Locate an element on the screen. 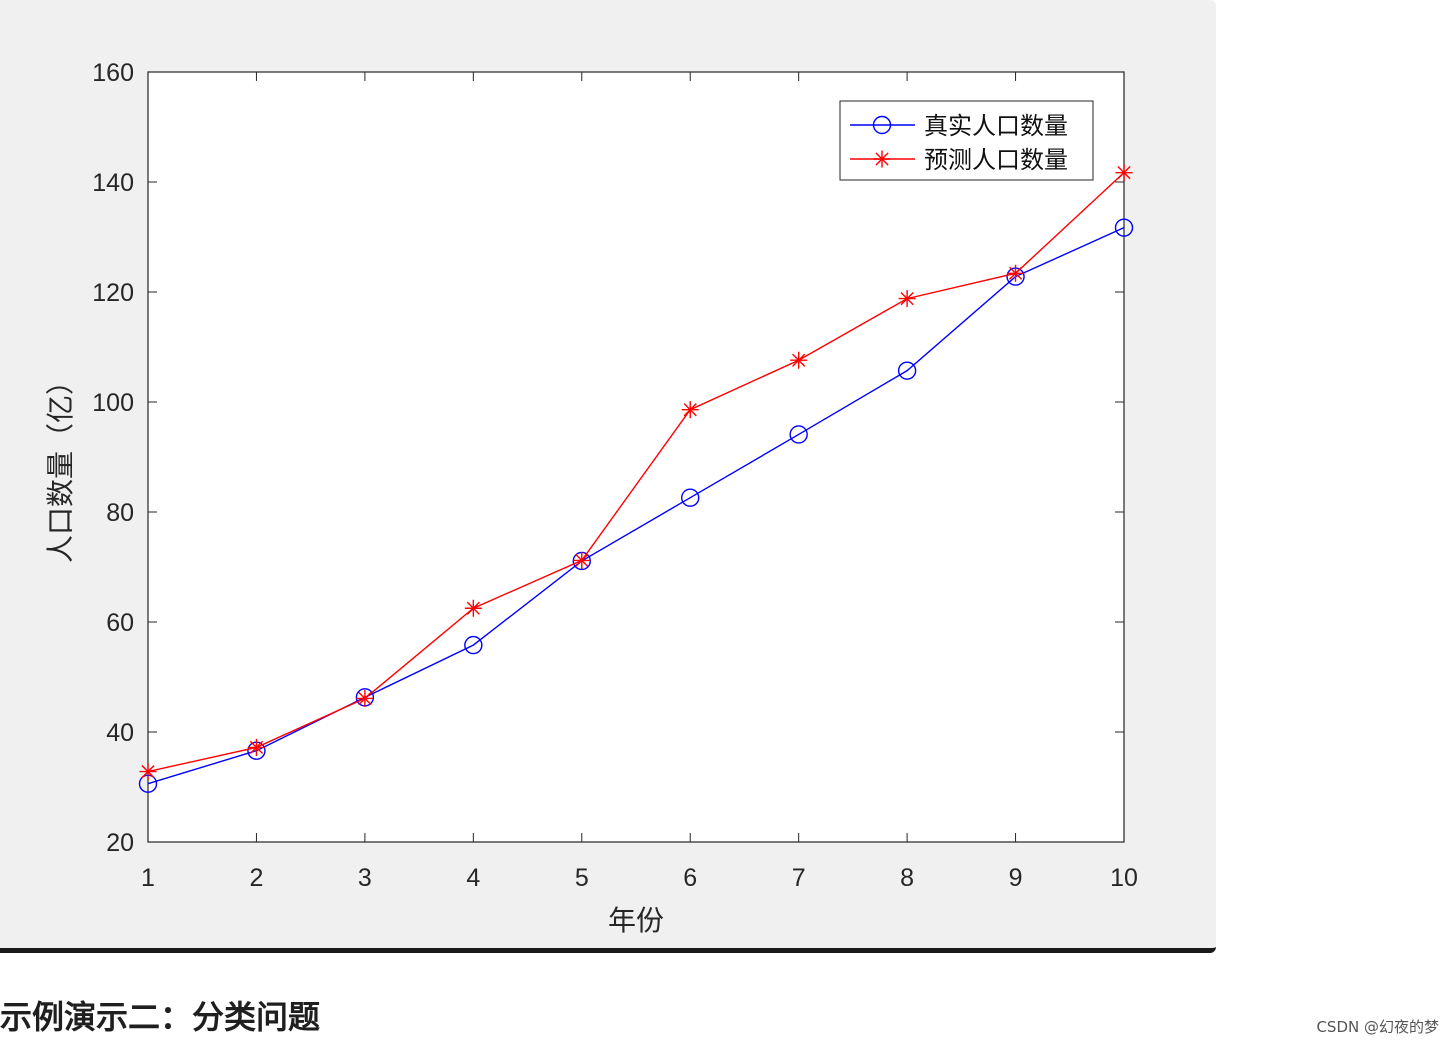  y-tick-label: 20 is located at coordinates (120, 843).